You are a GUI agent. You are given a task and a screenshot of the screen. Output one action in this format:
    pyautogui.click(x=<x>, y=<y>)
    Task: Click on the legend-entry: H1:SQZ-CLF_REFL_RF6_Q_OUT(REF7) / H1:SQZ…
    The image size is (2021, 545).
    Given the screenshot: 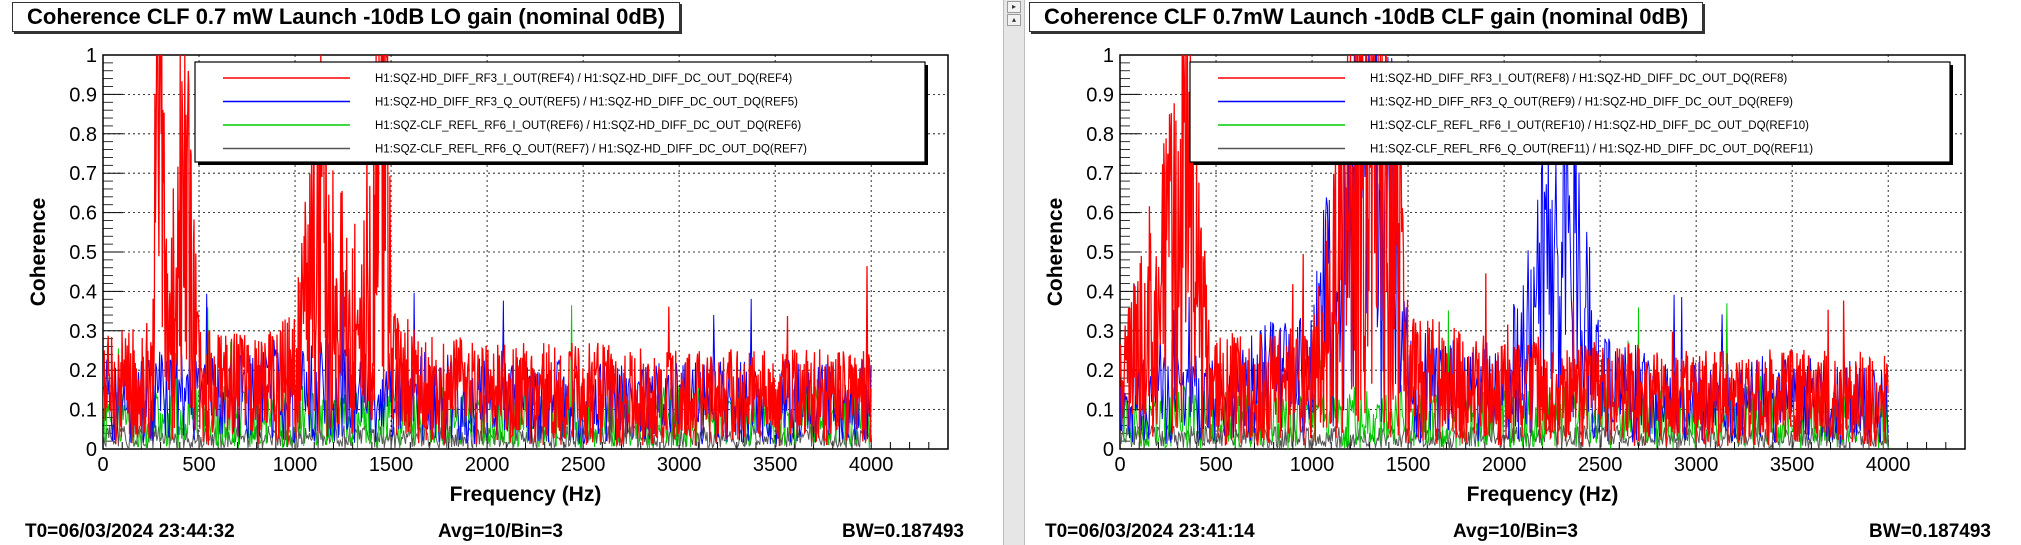 What is the action you would take?
    pyautogui.click(x=591, y=150)
    